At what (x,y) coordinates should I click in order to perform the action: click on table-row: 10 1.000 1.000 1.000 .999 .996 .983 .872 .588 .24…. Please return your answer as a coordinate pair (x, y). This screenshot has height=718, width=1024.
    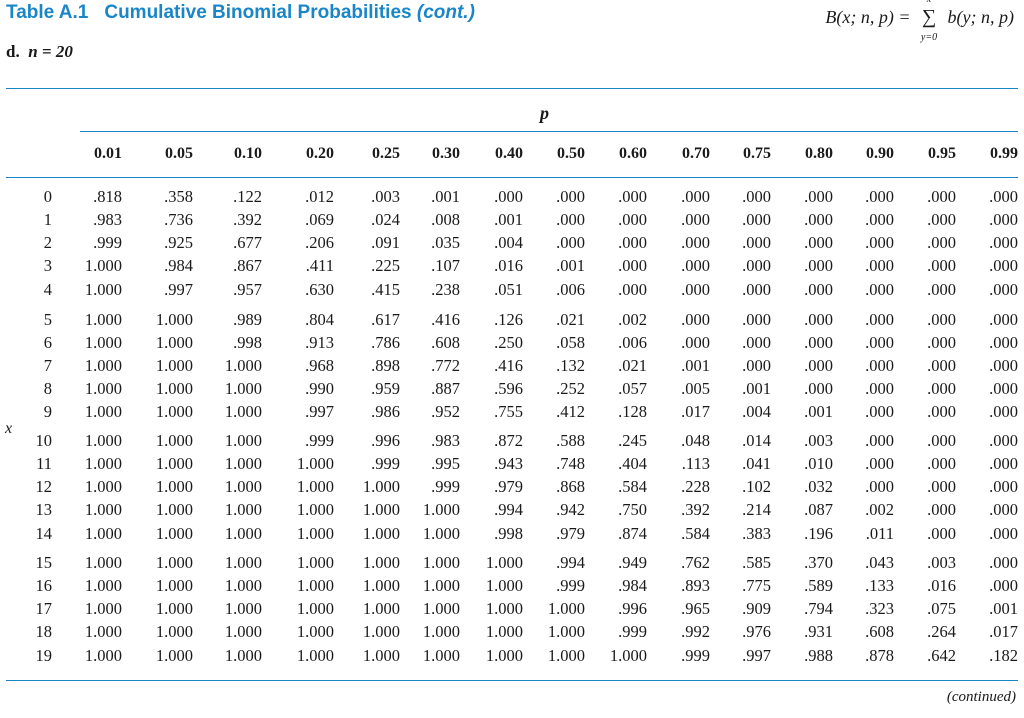
    Looking at the image, I should click on (512, 442).